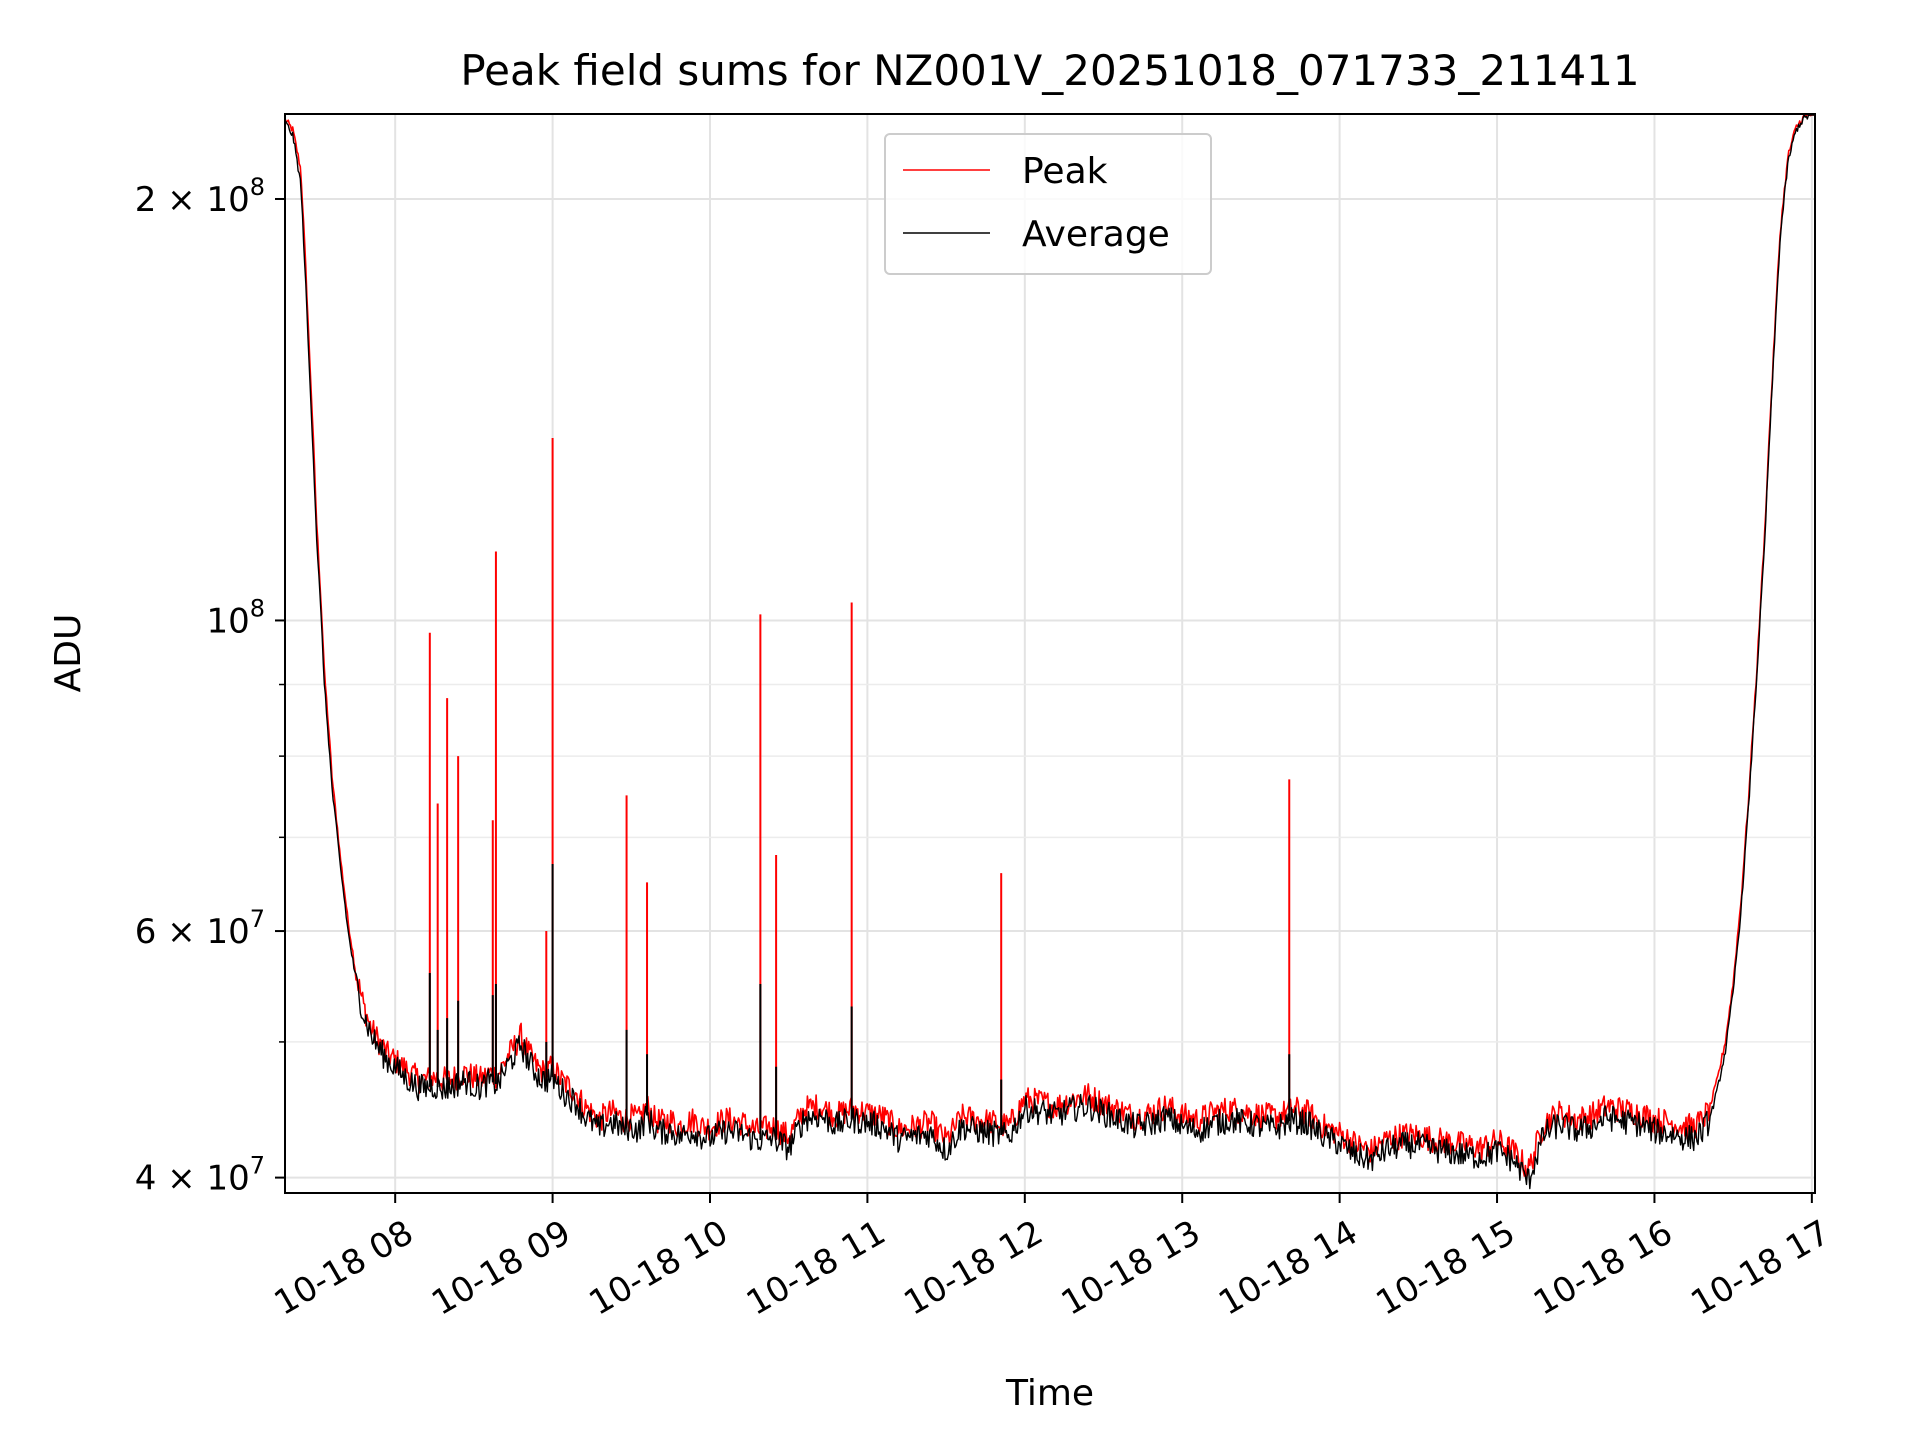 Image resolution: width=1920 pixels, height=1440 pixels. Describe the element at coordinates (68, 653) in the screenshot. I see `y-axis-label: ADU` at that location.